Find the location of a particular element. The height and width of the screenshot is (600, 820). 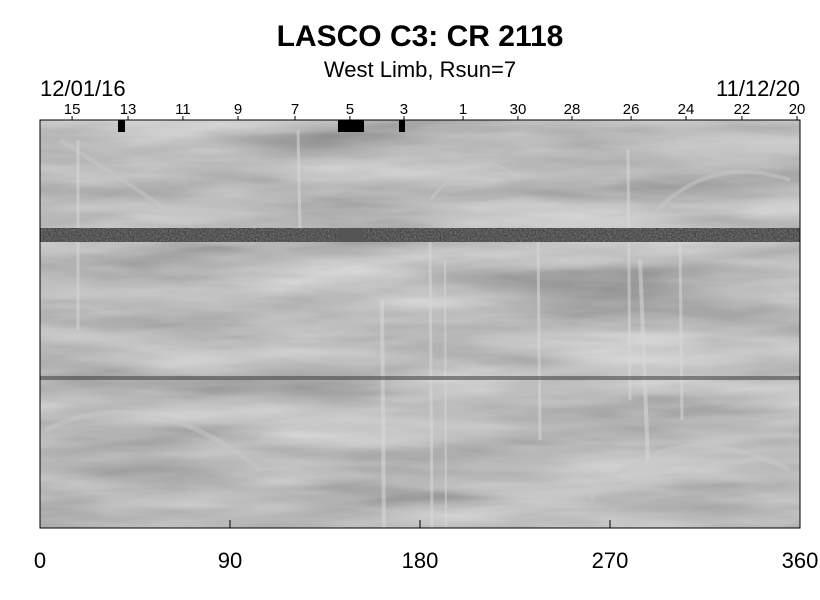

top-tick-label: 1 is located at coordinates (463, 109).